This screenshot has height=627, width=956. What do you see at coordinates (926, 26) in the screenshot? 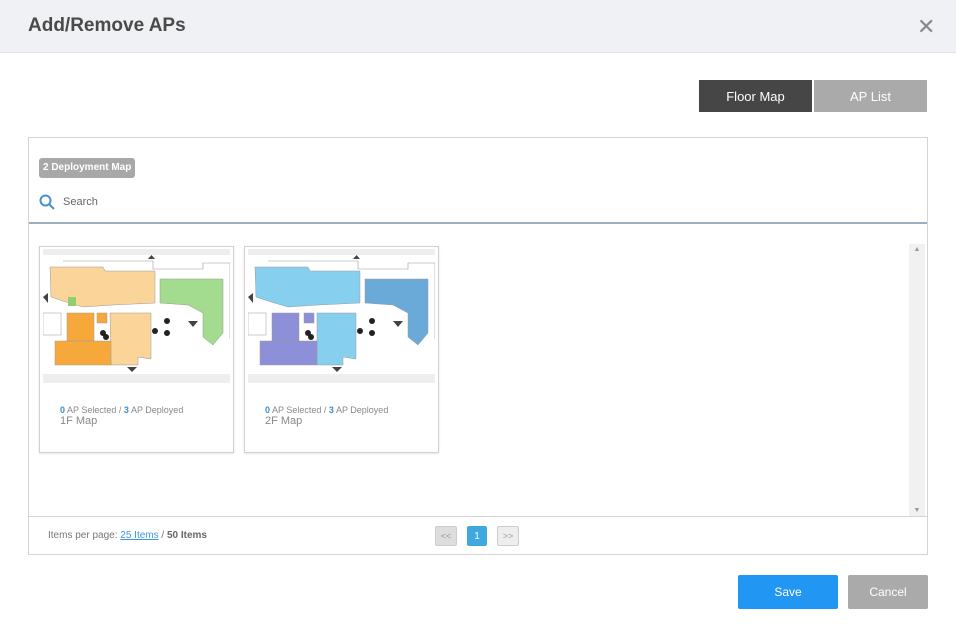
I see `close-icon: ✕` at bounding box center [926, 26].